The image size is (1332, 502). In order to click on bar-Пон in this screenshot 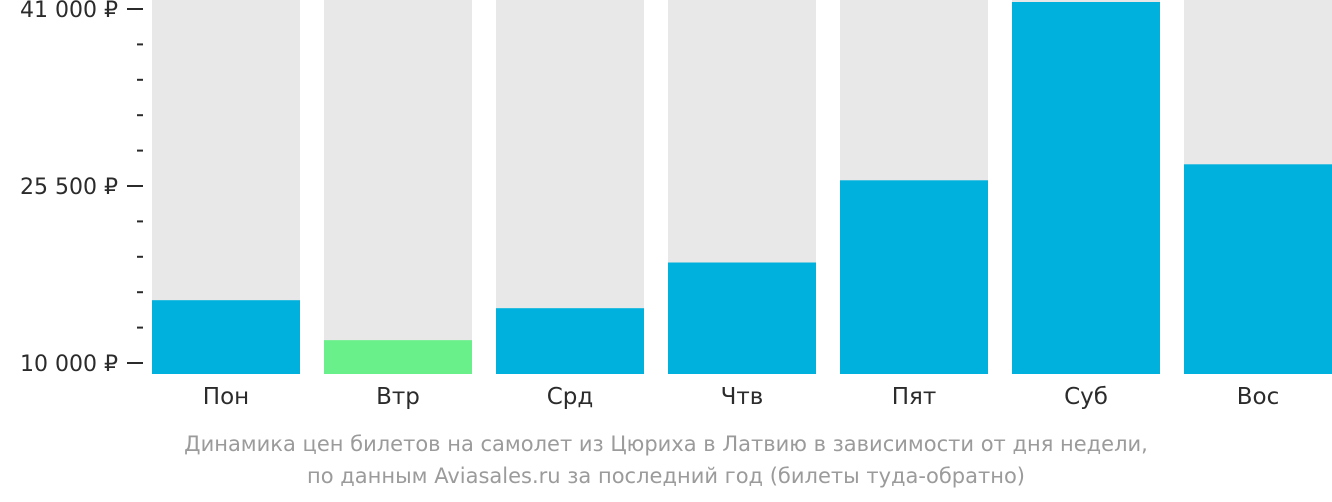, I will do `click(226, 337)`.